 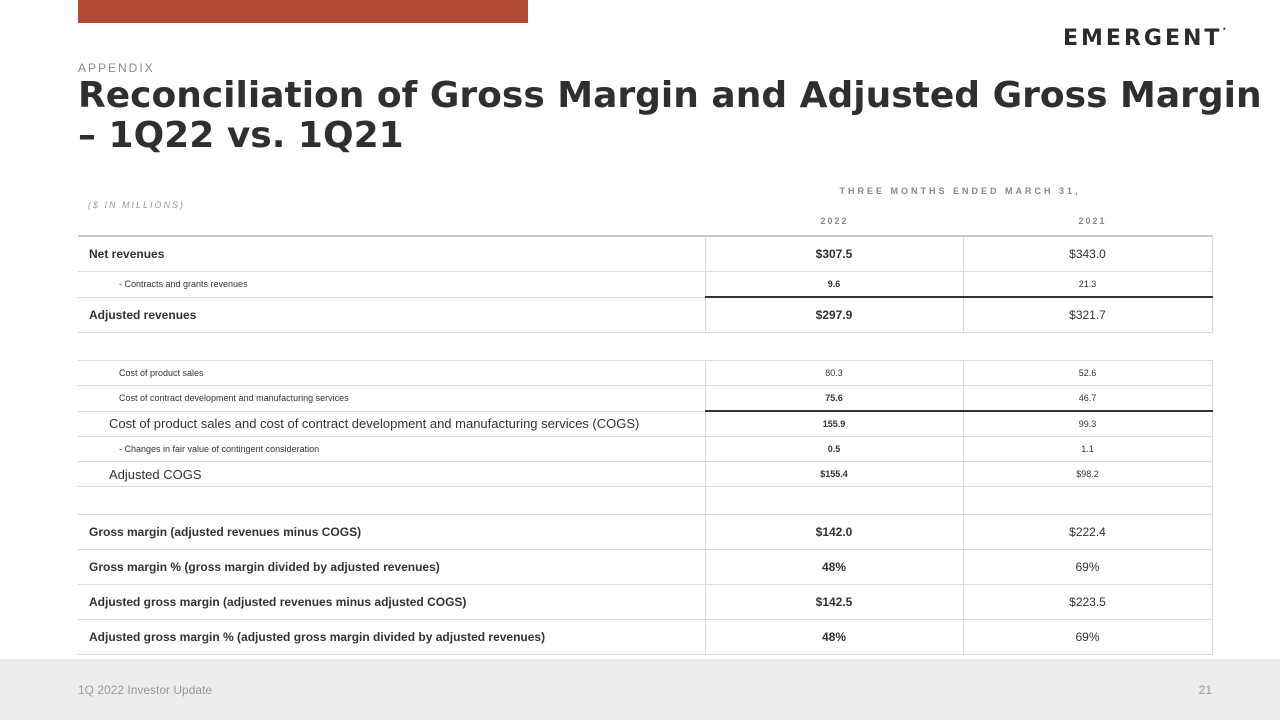 What do you see at coordinates (1087, 315) in the screenshot?
I see `value-2021: $321.7` at bounding box center [1087, 315].